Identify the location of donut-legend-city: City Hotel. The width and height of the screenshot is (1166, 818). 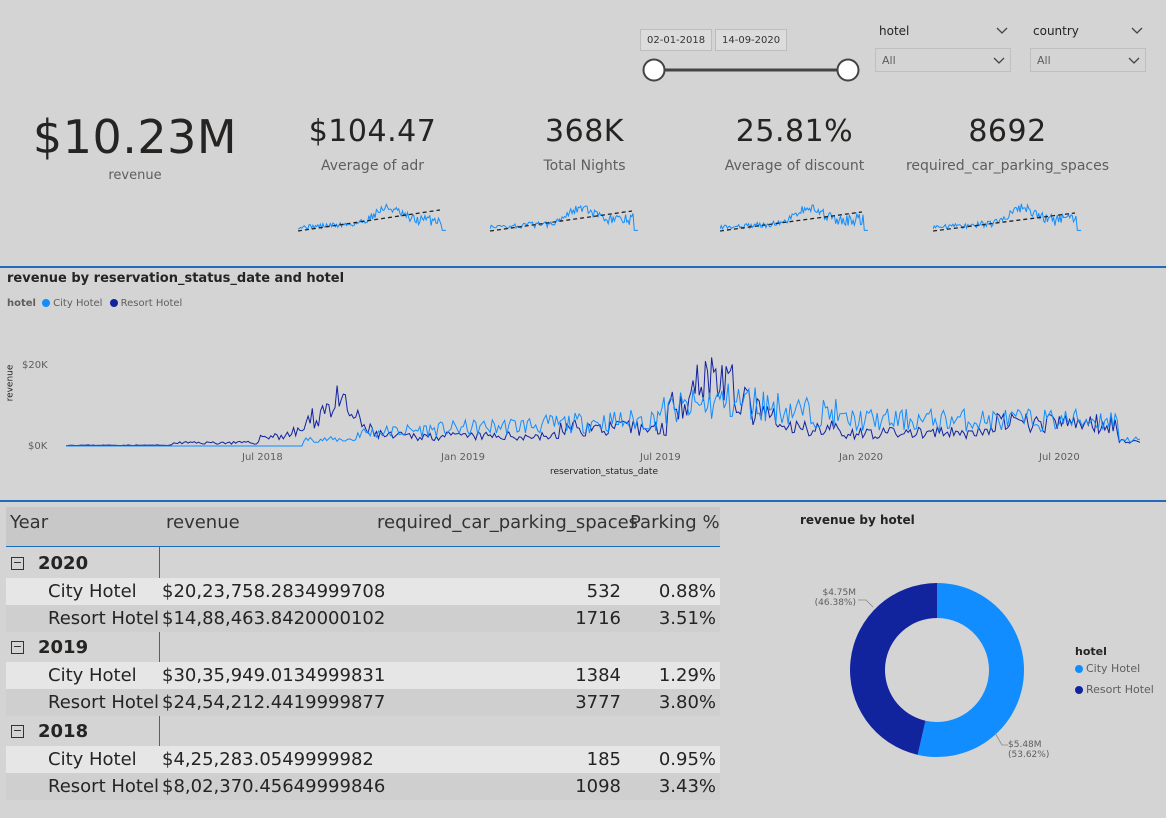
(1114, 668).